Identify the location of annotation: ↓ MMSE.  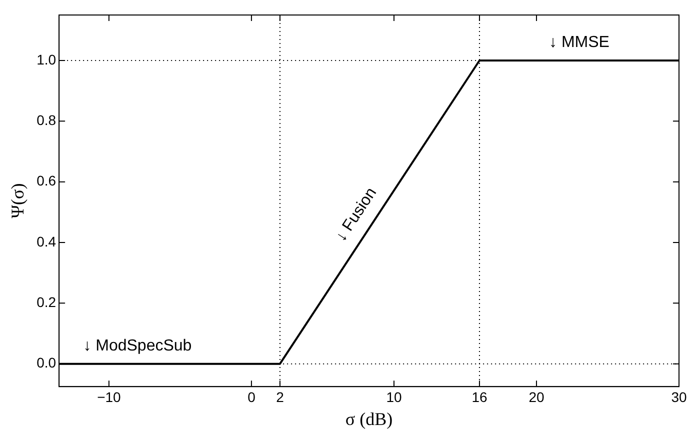
(579, 42).